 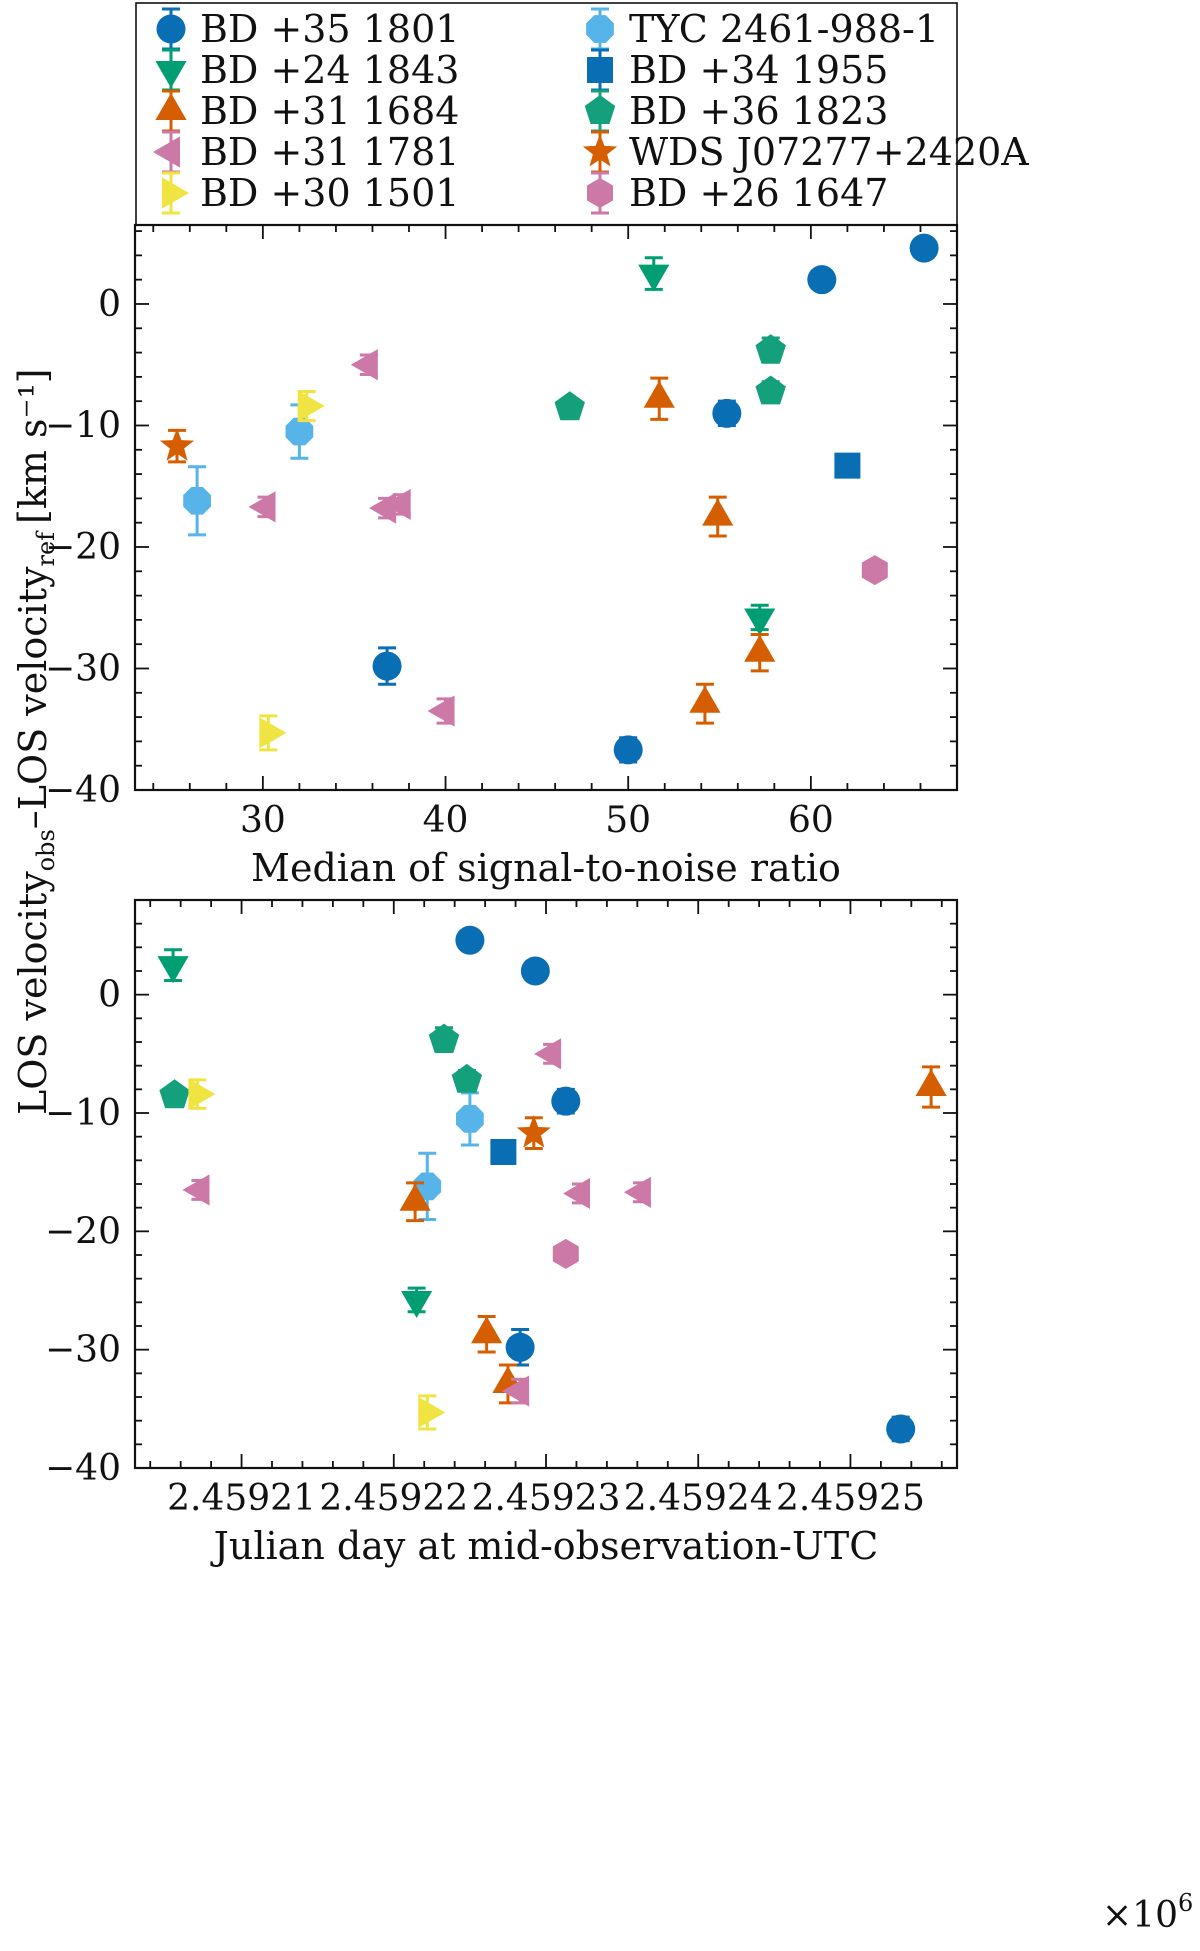 I want to click on y-axis-title-mid: –LOS velocity, so click(x=33, y=697).